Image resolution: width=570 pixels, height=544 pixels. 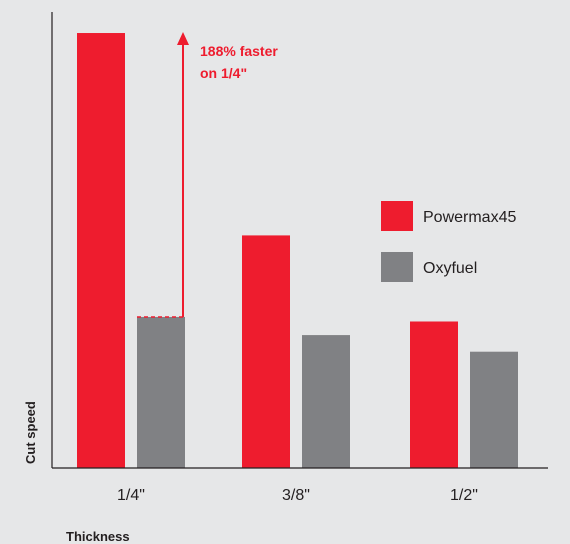 What do you see at coordinates (207, 175) in the screenshot?
I see `annotation-group: 188% faster on 1/4"` at bounding box center [207, 175].